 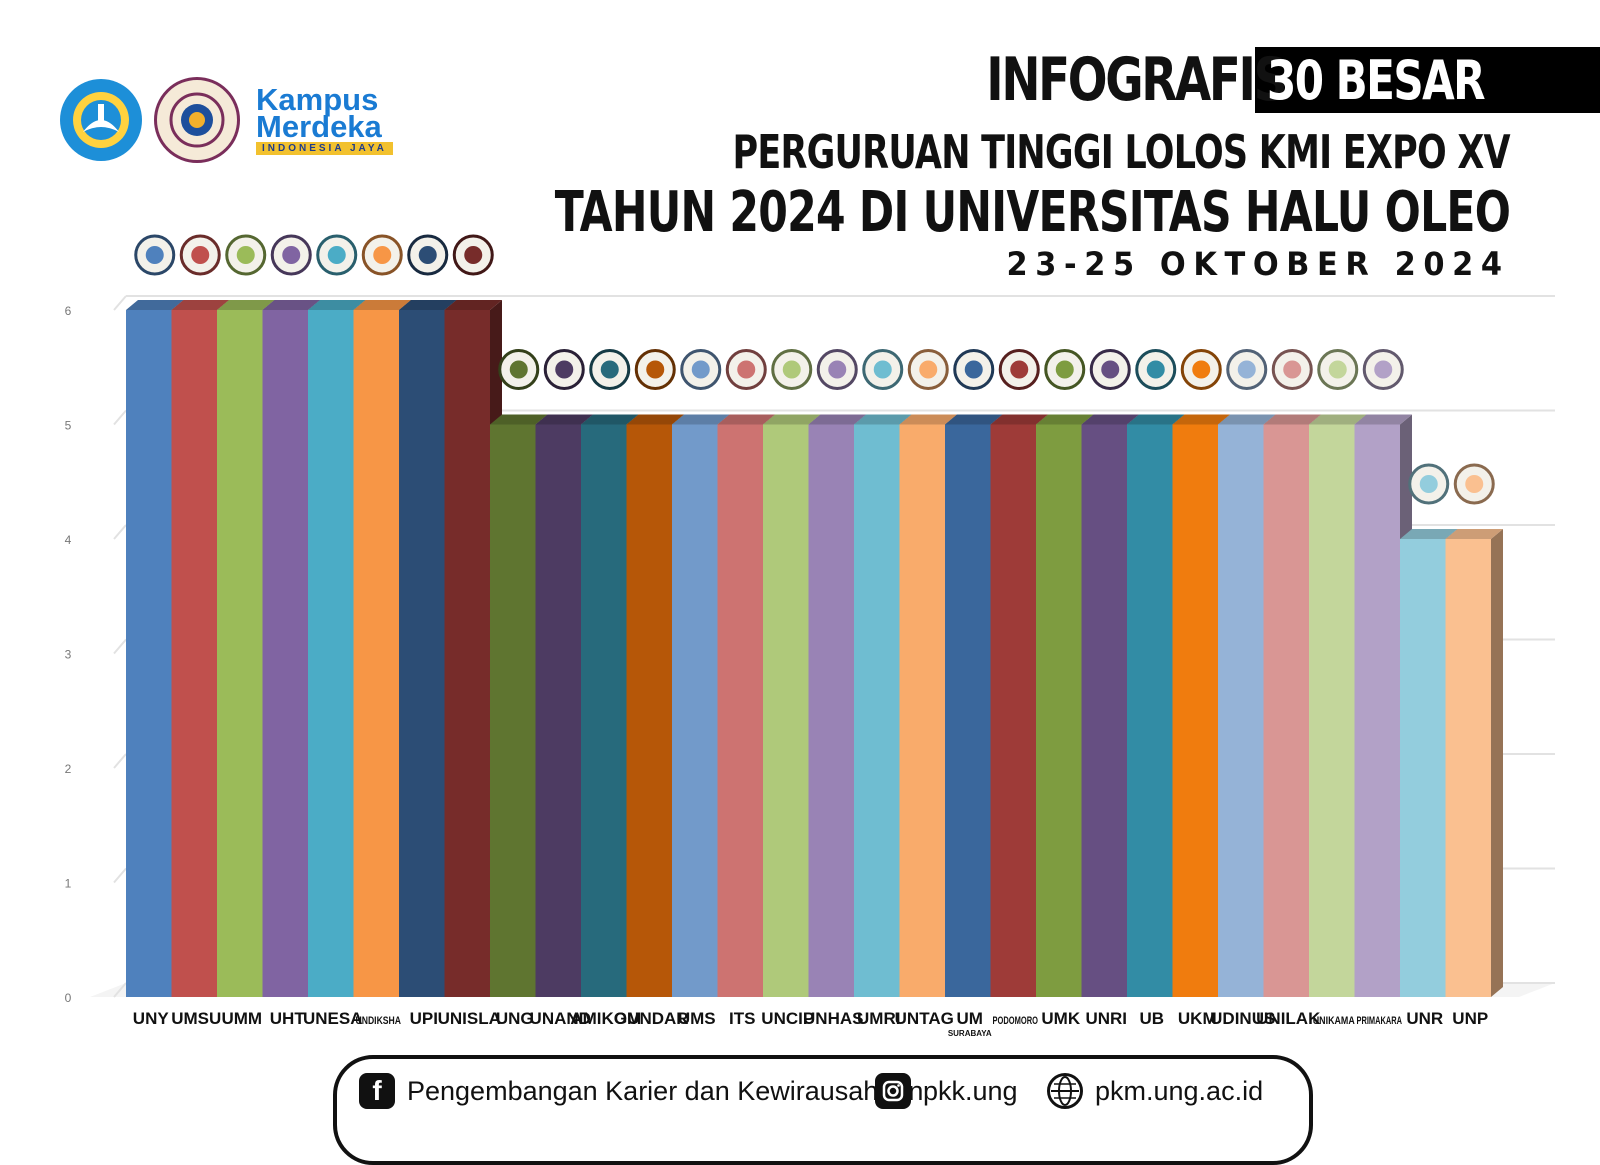 What do you see at coordinates (317, 99) in the screenshot?
I see `brand-line-1: Kampus` at bounding box center [317, 99].